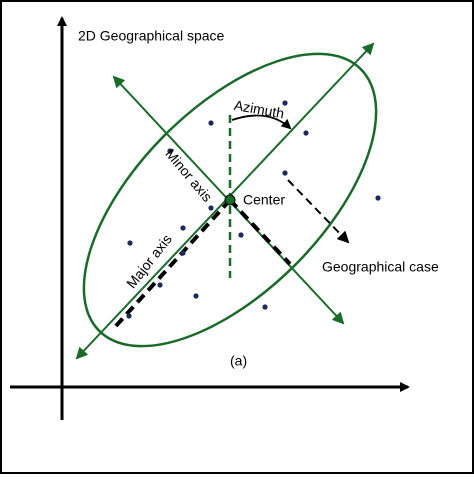 The width and height of the screenshot is (474, 479). I want to click on semi-minor-dash, so click(260, 232).